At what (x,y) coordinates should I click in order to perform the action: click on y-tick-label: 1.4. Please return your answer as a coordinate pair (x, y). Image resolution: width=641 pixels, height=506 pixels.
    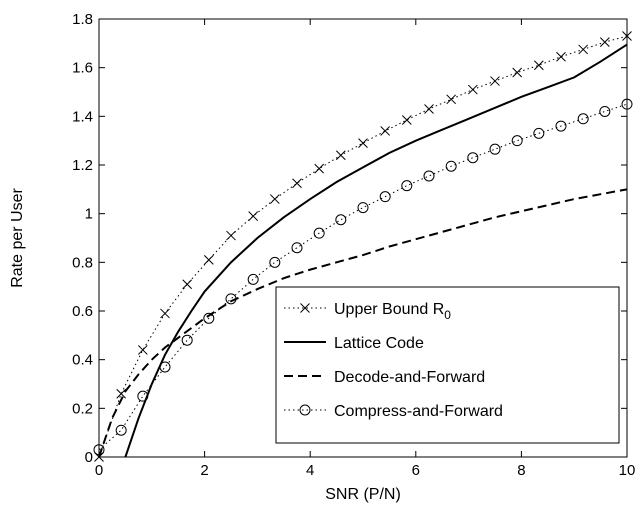
    Looking at the image, I should click on (82, 116).